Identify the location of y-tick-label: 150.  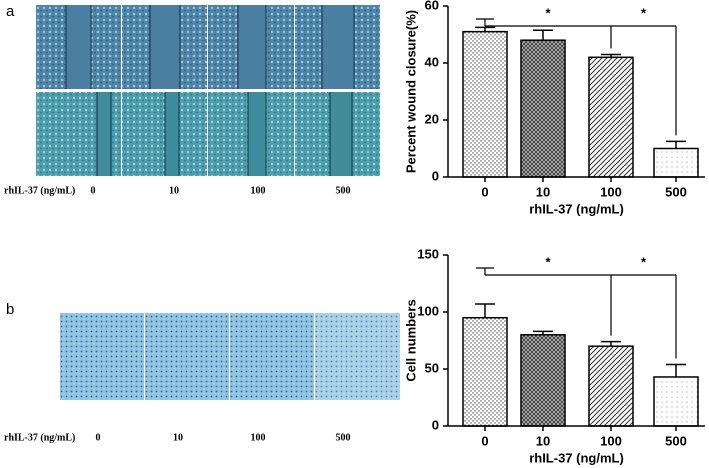
(428, 253).